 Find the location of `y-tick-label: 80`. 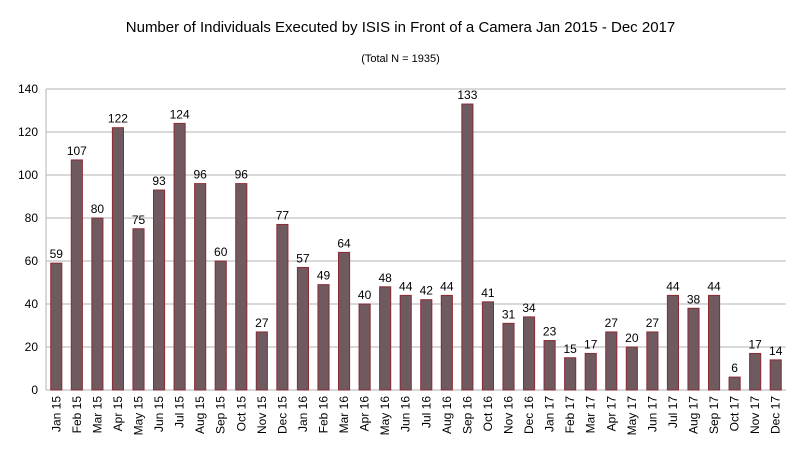

y-tick-label: 80 is located at coordinates (32, 218).